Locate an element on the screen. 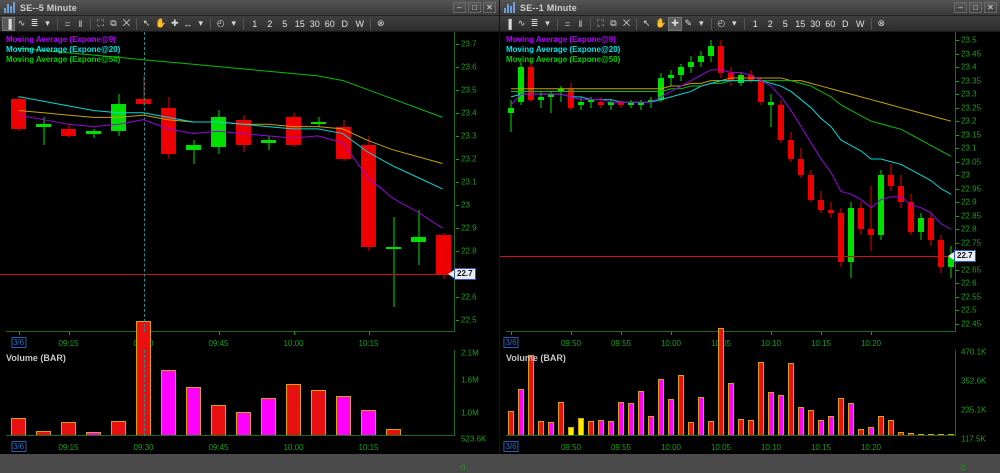  measure-icon: ↔ is located at coordinates (188, 23).